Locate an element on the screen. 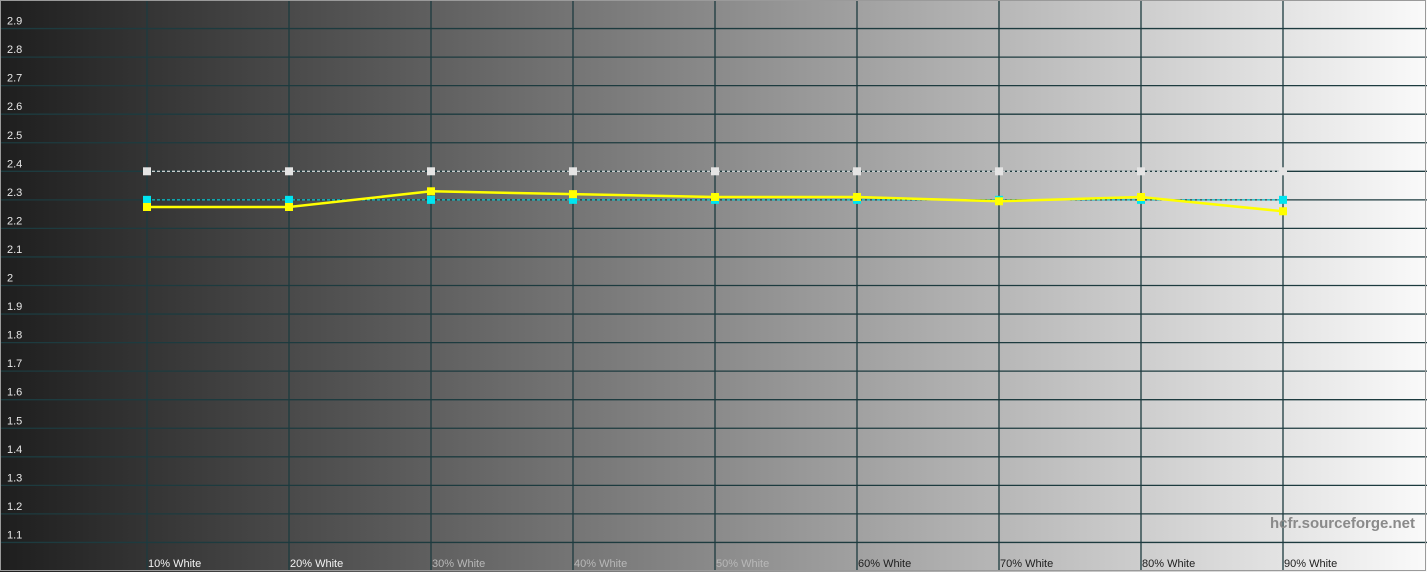 This screenshot has height=572, width=1427. y-tick-label: 2 is located at coordinates (10, 279).